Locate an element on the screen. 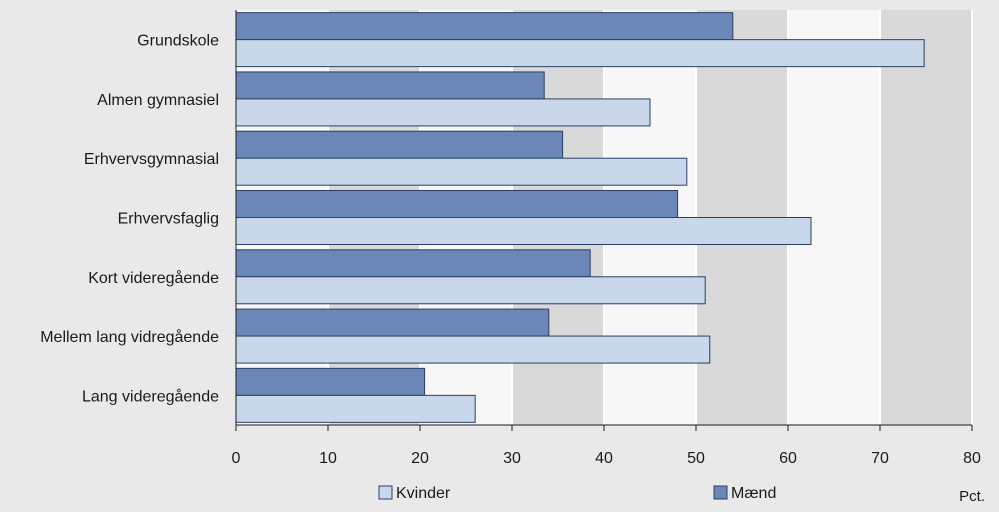 The height and width of the screenshot is (512, 999). x-tick-label: 20 is located at coordinates (420, 458).